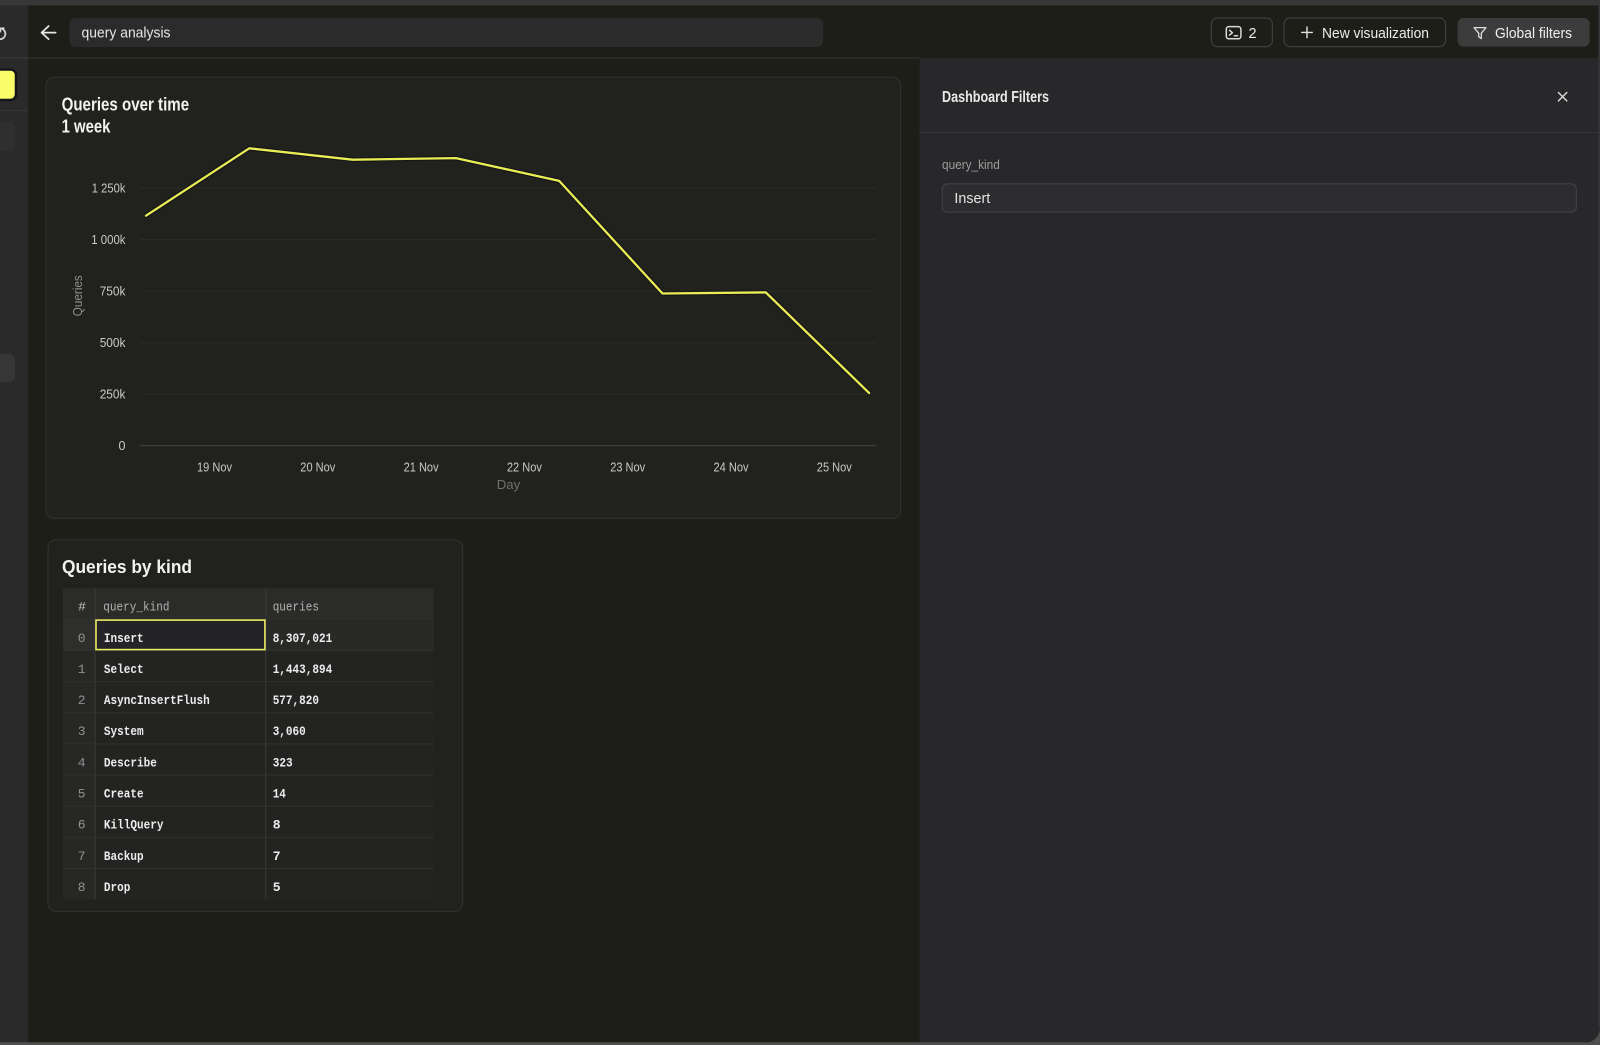  I want to click on svg-text: queries, so click(296, 607).